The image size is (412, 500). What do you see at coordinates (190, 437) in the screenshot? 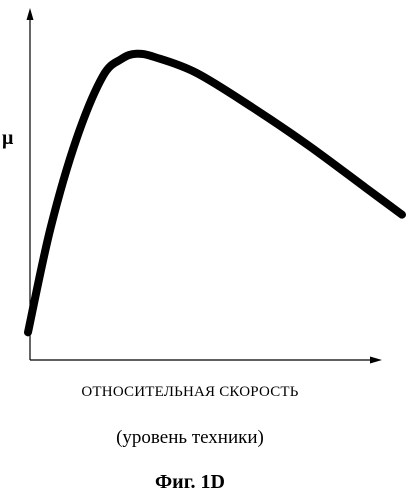
I see `chart-subtitle: (уровень техники)` at bounding box center [190, 437].